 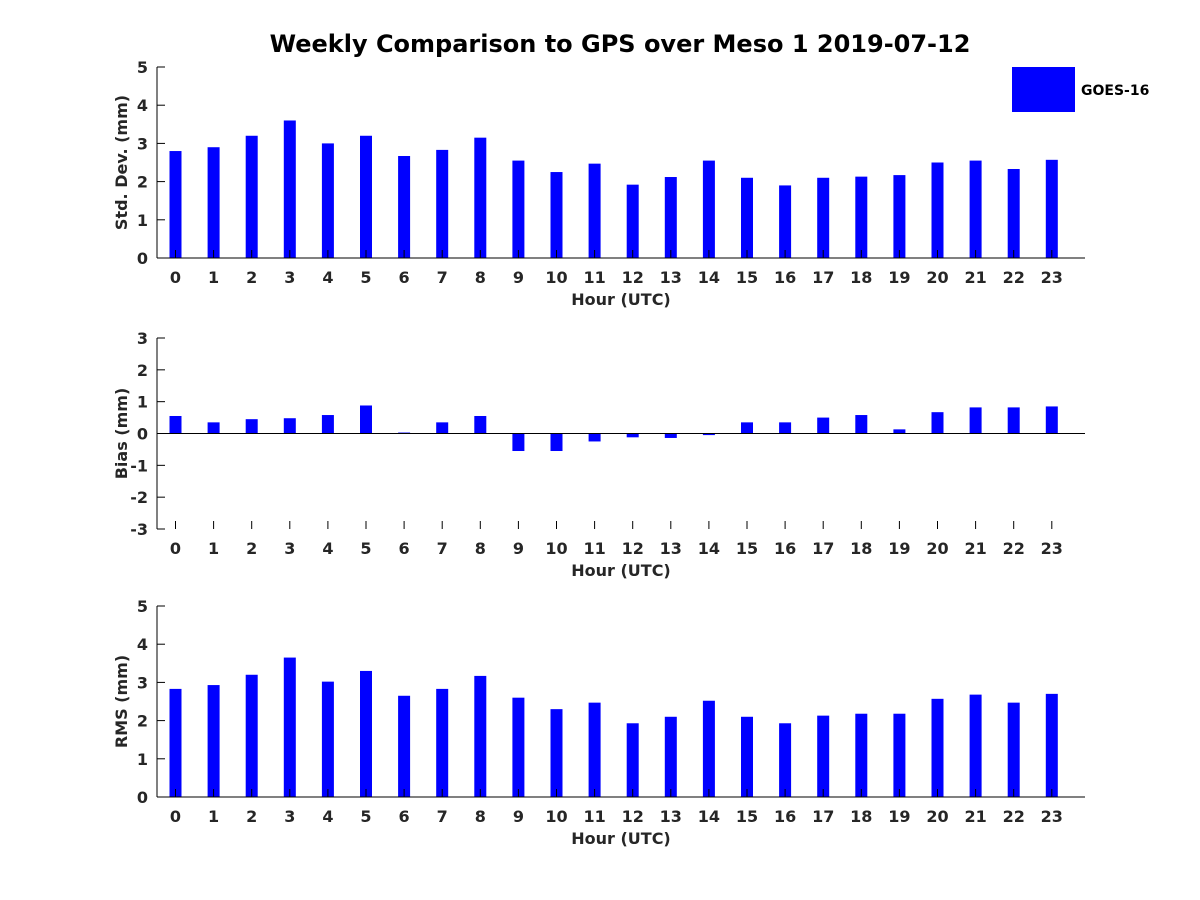 What do you see at coordinates (556, 816) in the screenshot?
I see `x-tick-label-rms-10: 10` at bounding box center [556, 816].